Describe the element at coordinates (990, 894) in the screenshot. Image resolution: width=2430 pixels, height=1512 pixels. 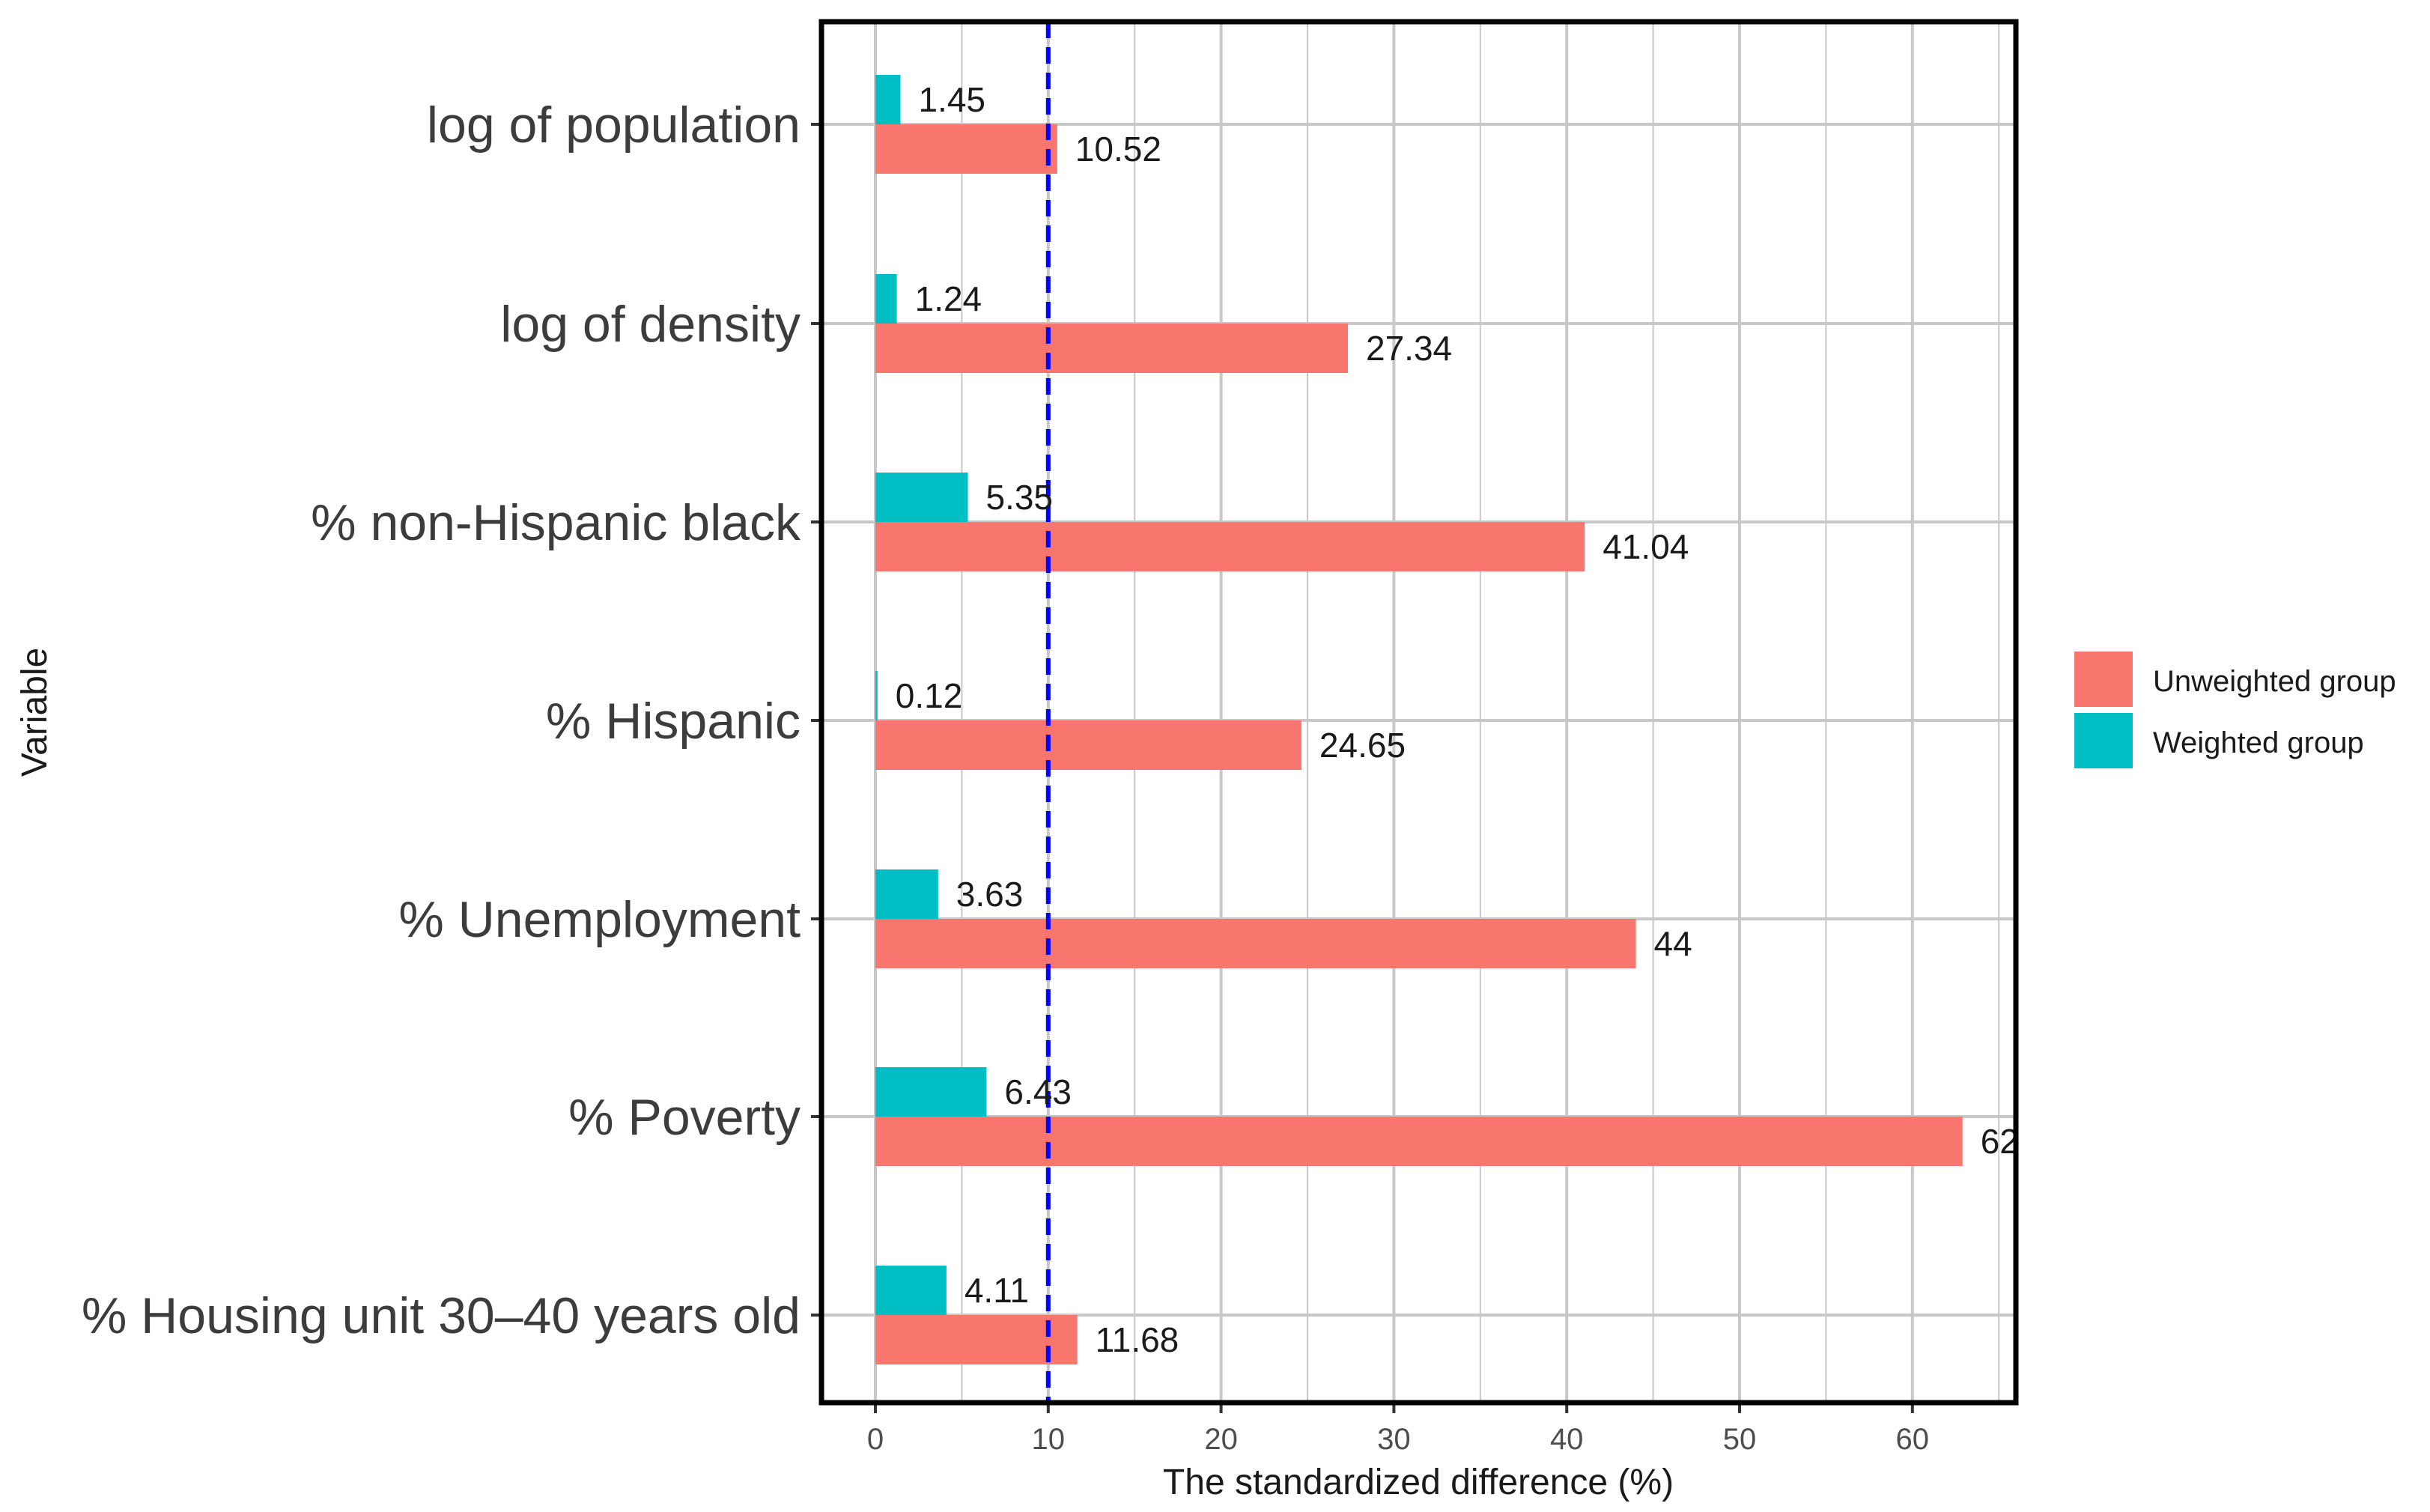
I see `data-label-weighted-group-unemployment: 3.63` at that location.